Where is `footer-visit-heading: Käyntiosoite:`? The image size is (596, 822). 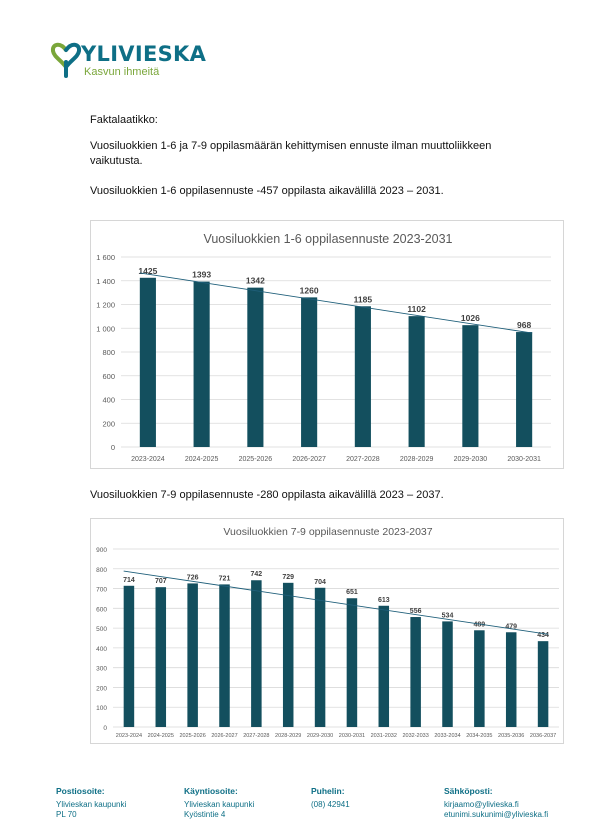 footer-visit-heading: Käyntiosoite: is located at coordinates (211, 791).